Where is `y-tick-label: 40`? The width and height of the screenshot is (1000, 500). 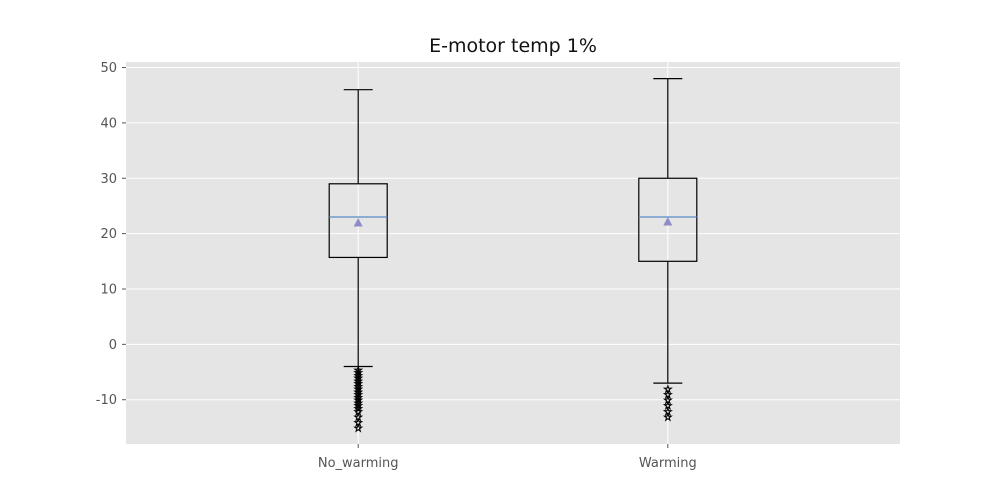
y-tick-label: 40 is located at coordinates (108, 123).